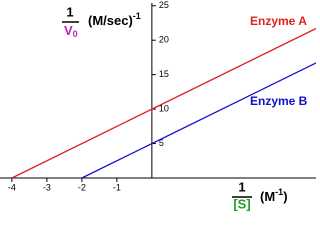 This screenshot has height=240, width=320. I want to click on y-axis-label: 1 V0 (M/sec)-1, so click(101, 21).